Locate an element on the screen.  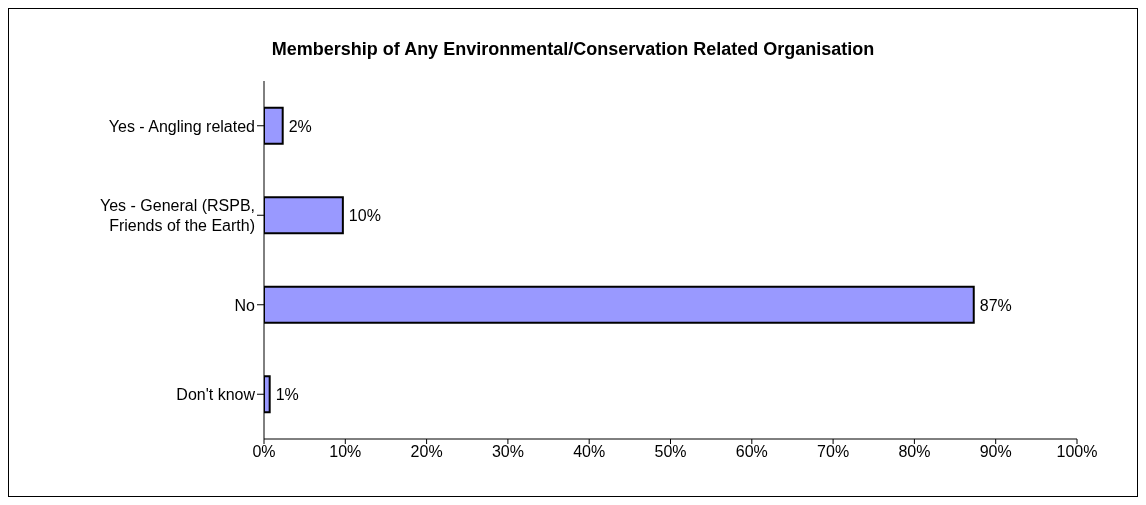
y-tick-label: Yes - General (RSPB, Friends of the Earth) is located at coordinates (177, 215).